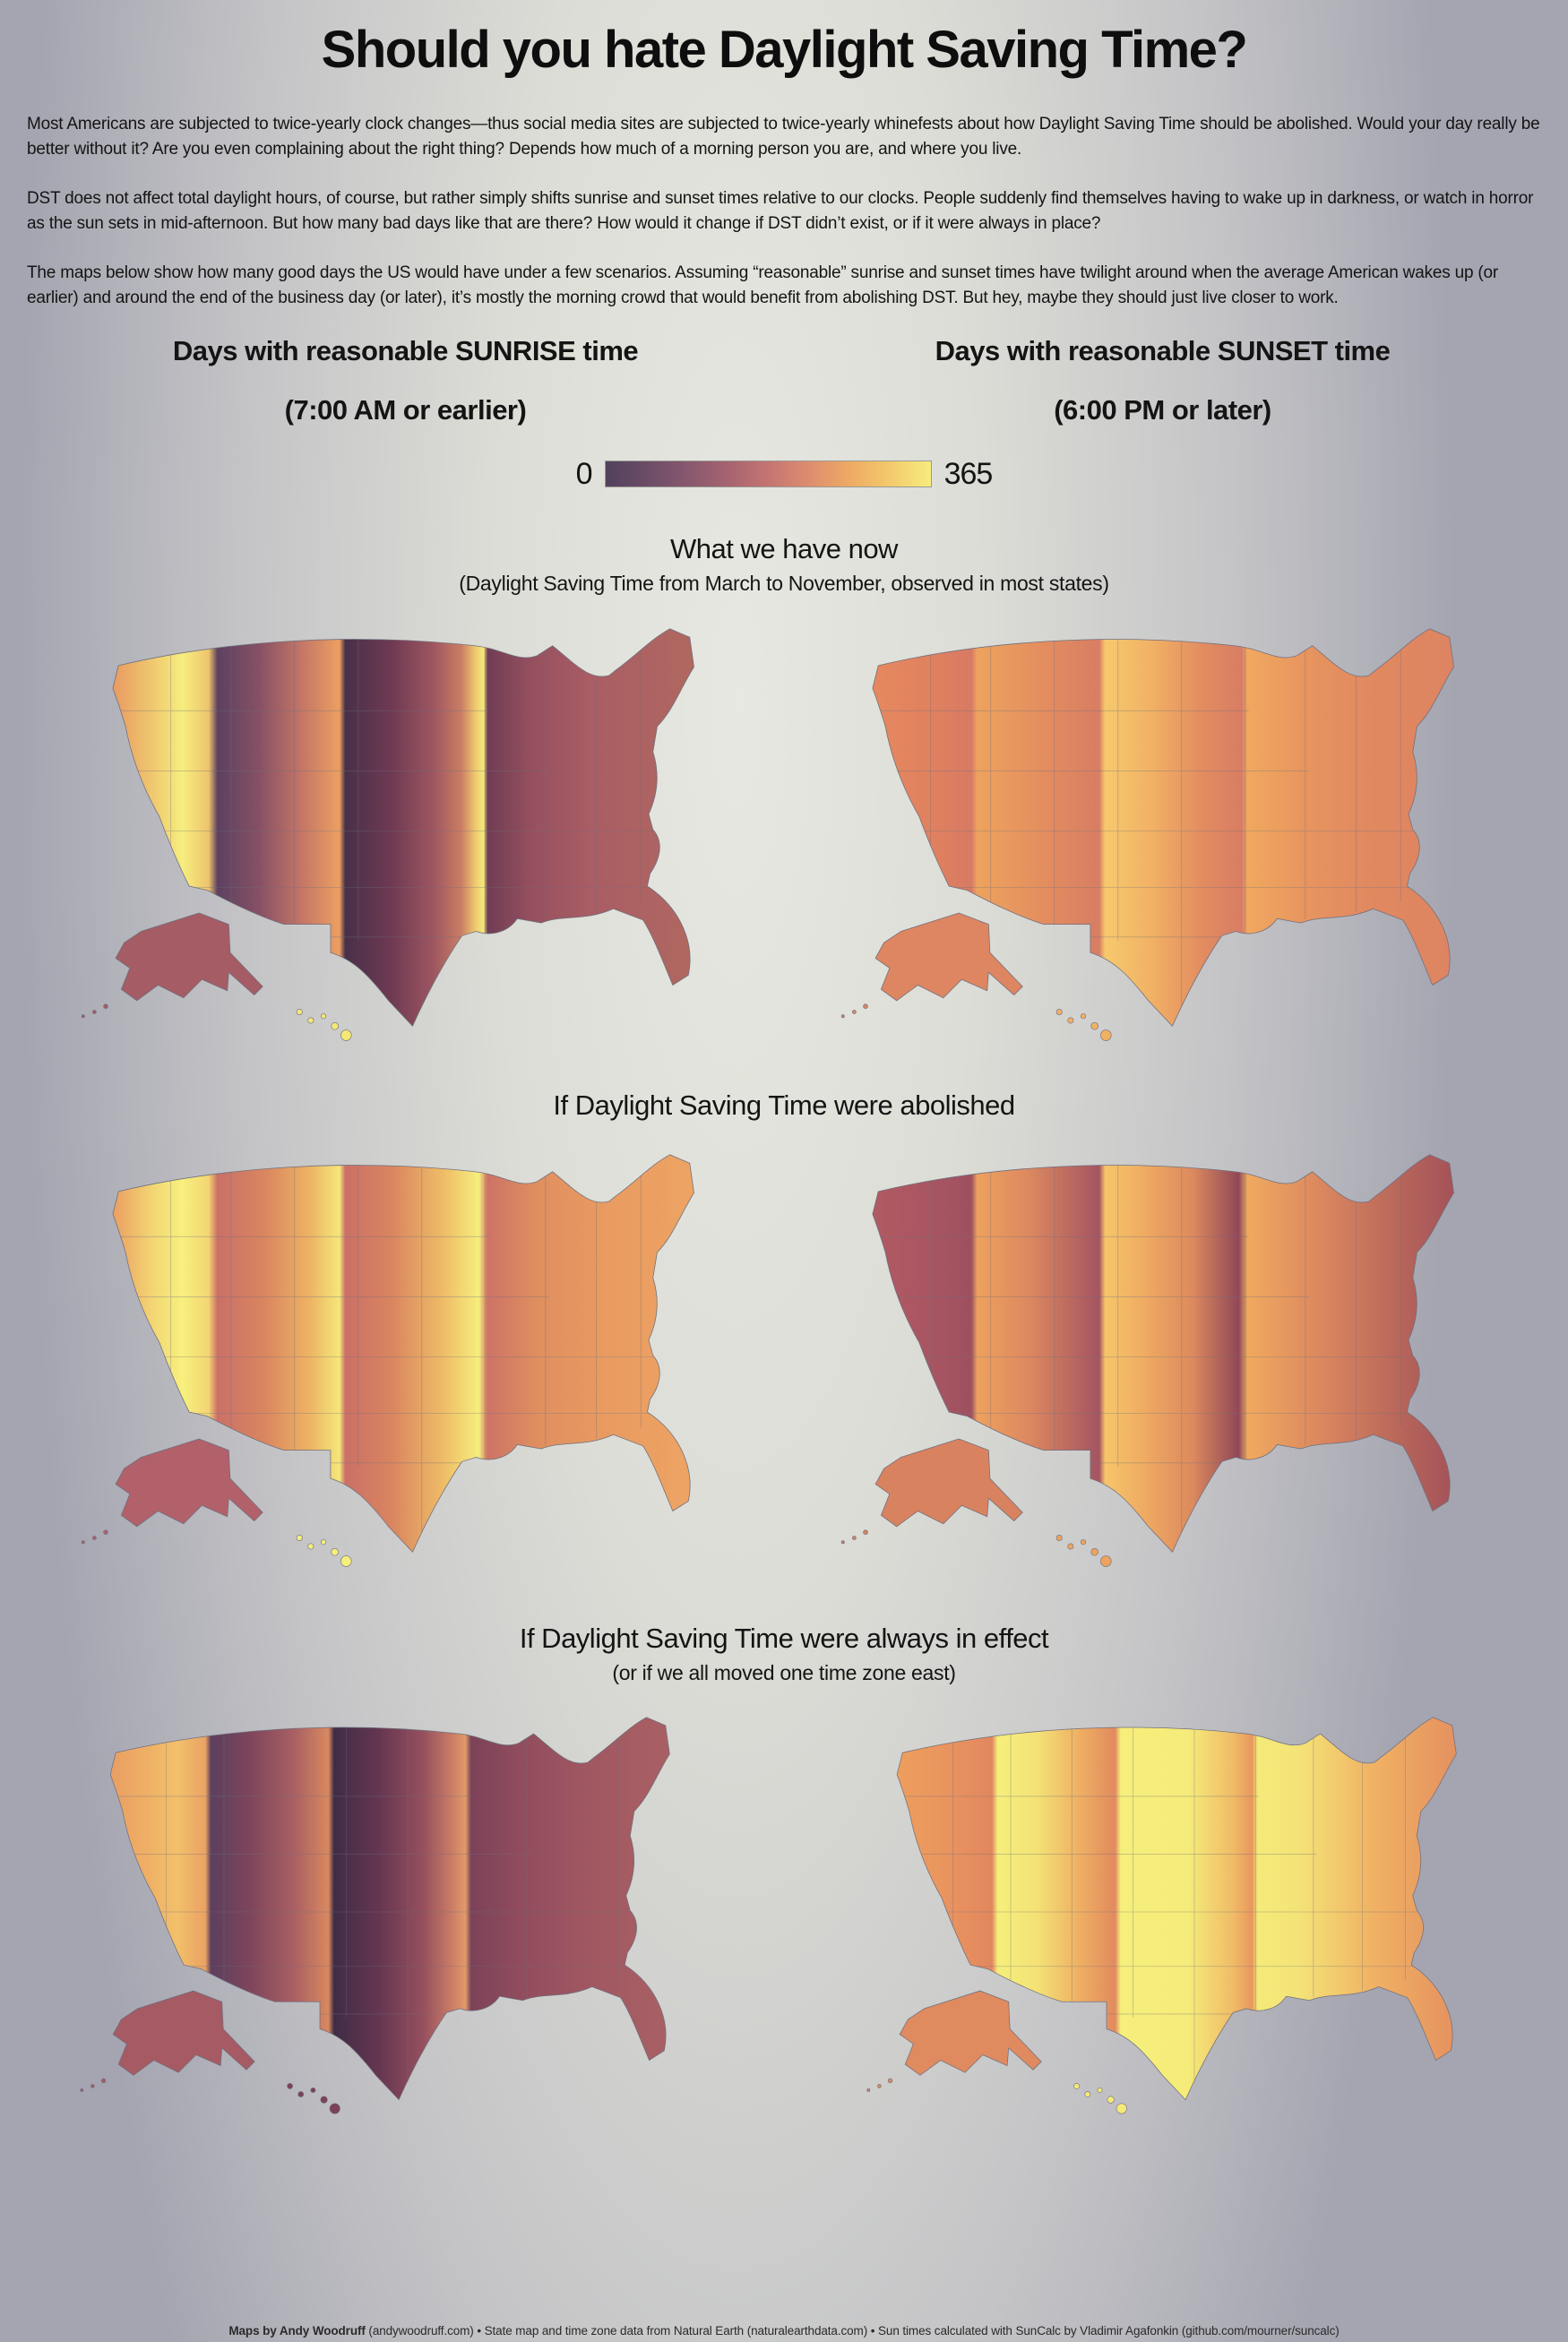 The height and width of the screenshot is (2342, 1568). I want to click on map-sunrise-now, so click(388, 834).